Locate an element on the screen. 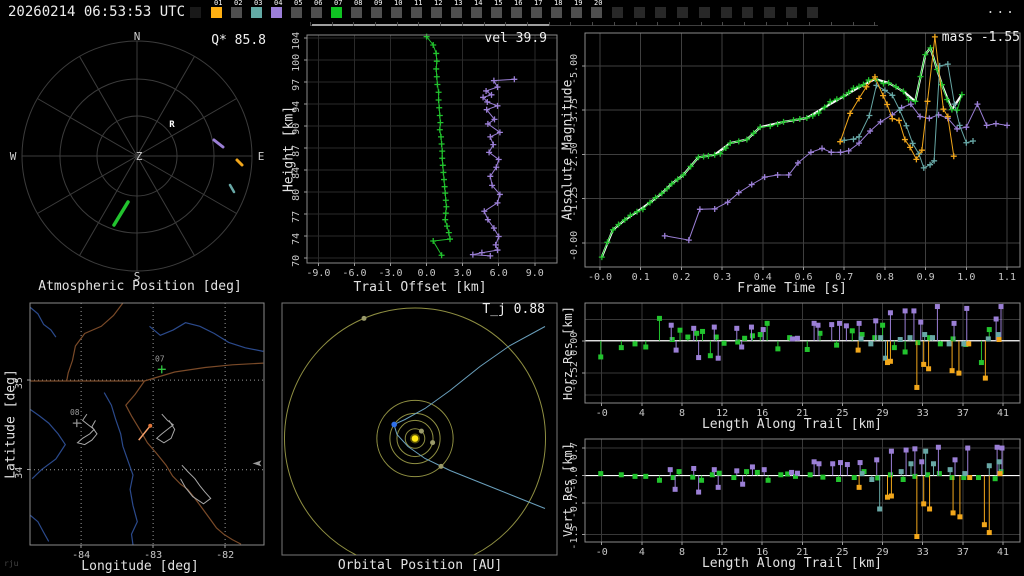 The height and width of the screenshot is (576, 1024). svg-text: 29 is located at coordinates (883, 552).